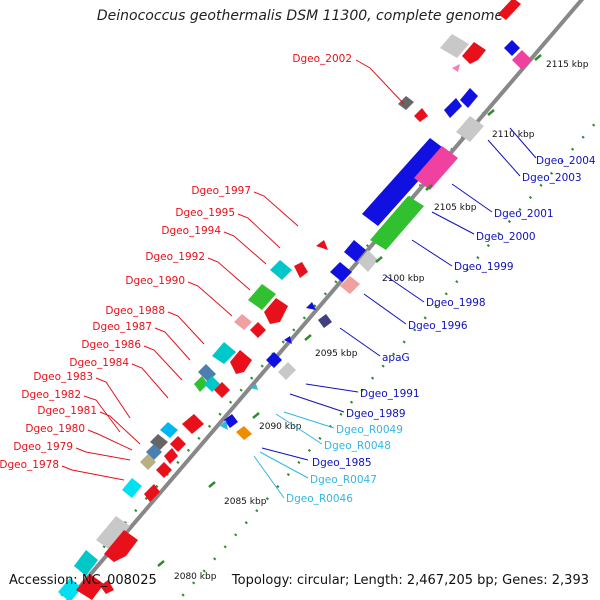 The height and width of the screenshot is (600, 600). Describe the element at coordinates (552, 178) in the screenshot. I see `gene-label: Dgeo_2003` at that location.